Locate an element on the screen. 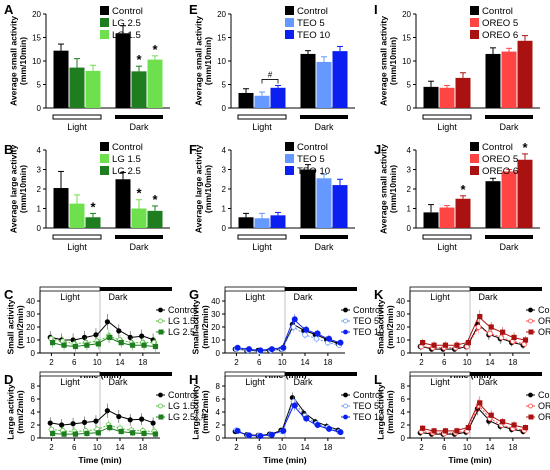 The image size is (550, 470). panel-B-letter: B is located at coordinates (8, 149).